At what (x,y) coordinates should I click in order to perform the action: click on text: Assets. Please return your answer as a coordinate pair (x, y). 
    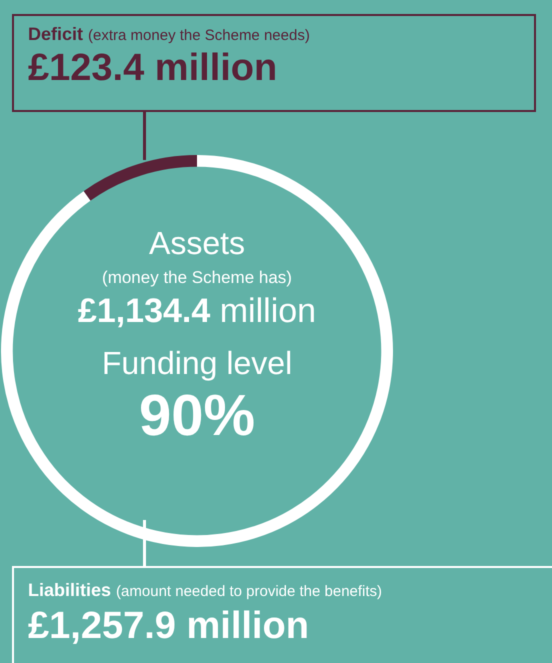
    Looking at the image, I should click on (197, 243).